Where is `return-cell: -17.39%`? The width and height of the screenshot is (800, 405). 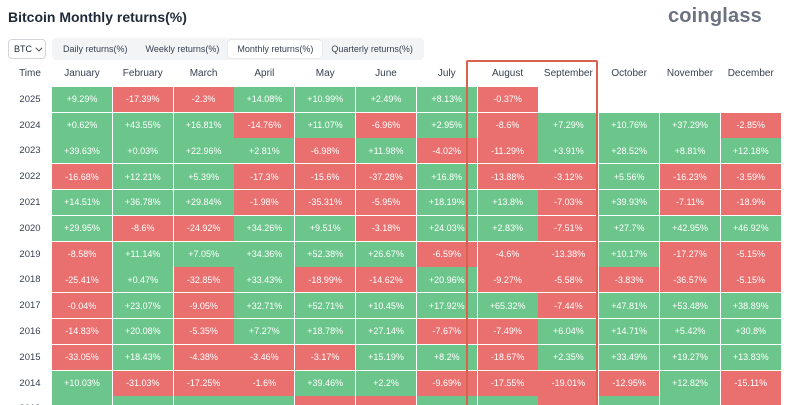
return-cell: -17.39% is located at coordinates (142, 99).